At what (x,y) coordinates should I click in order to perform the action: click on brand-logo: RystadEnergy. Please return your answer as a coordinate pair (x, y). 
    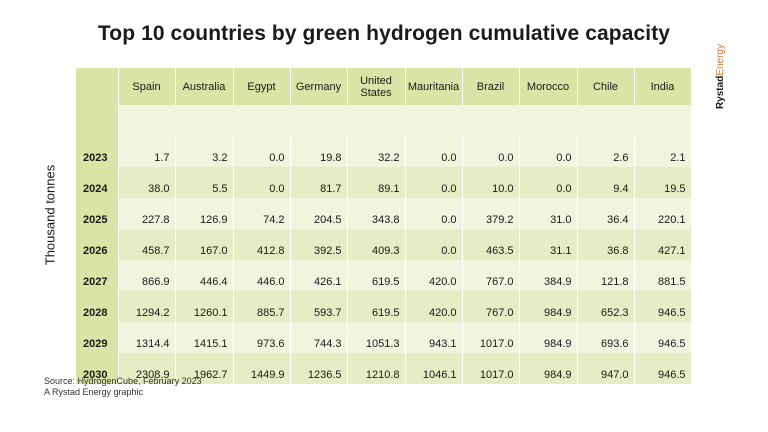
    Looking at the image, I should click on (720, 77).